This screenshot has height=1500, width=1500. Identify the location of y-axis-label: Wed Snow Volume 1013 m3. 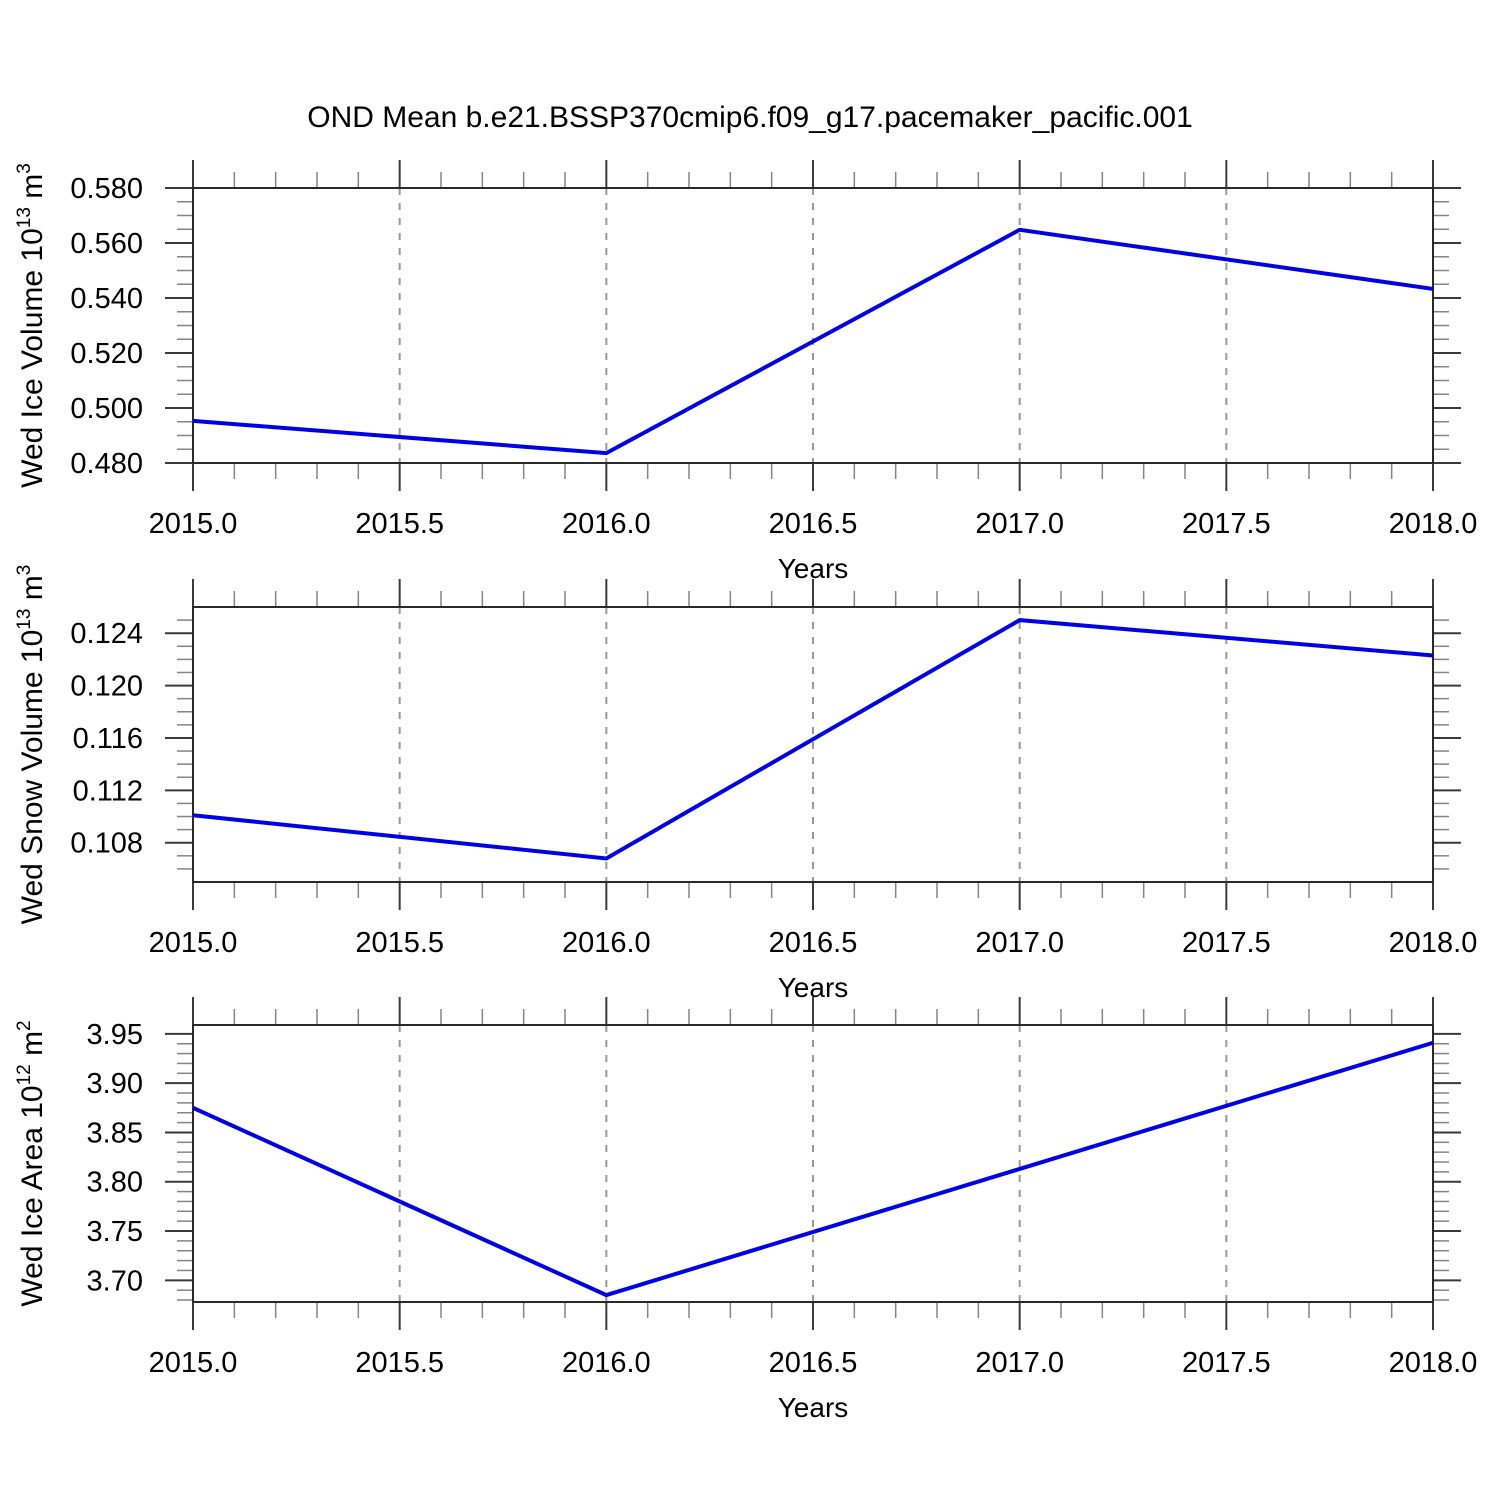
(31, 745).